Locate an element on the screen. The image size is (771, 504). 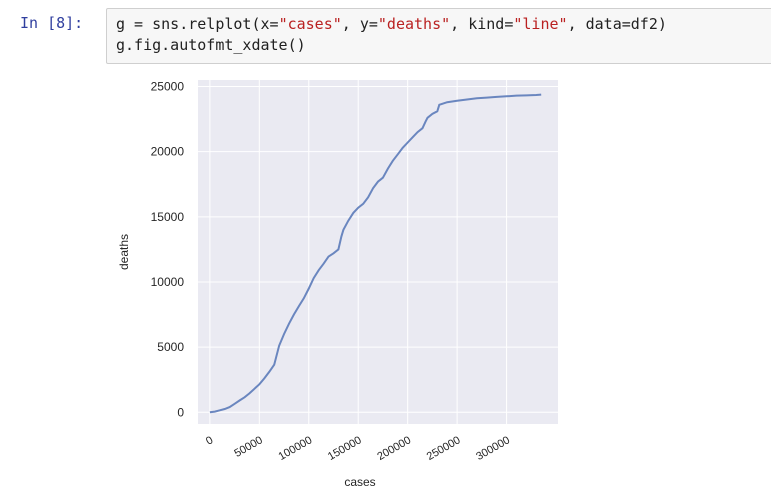
x-tick-label: 200000 is located at coordinates (394, 448).